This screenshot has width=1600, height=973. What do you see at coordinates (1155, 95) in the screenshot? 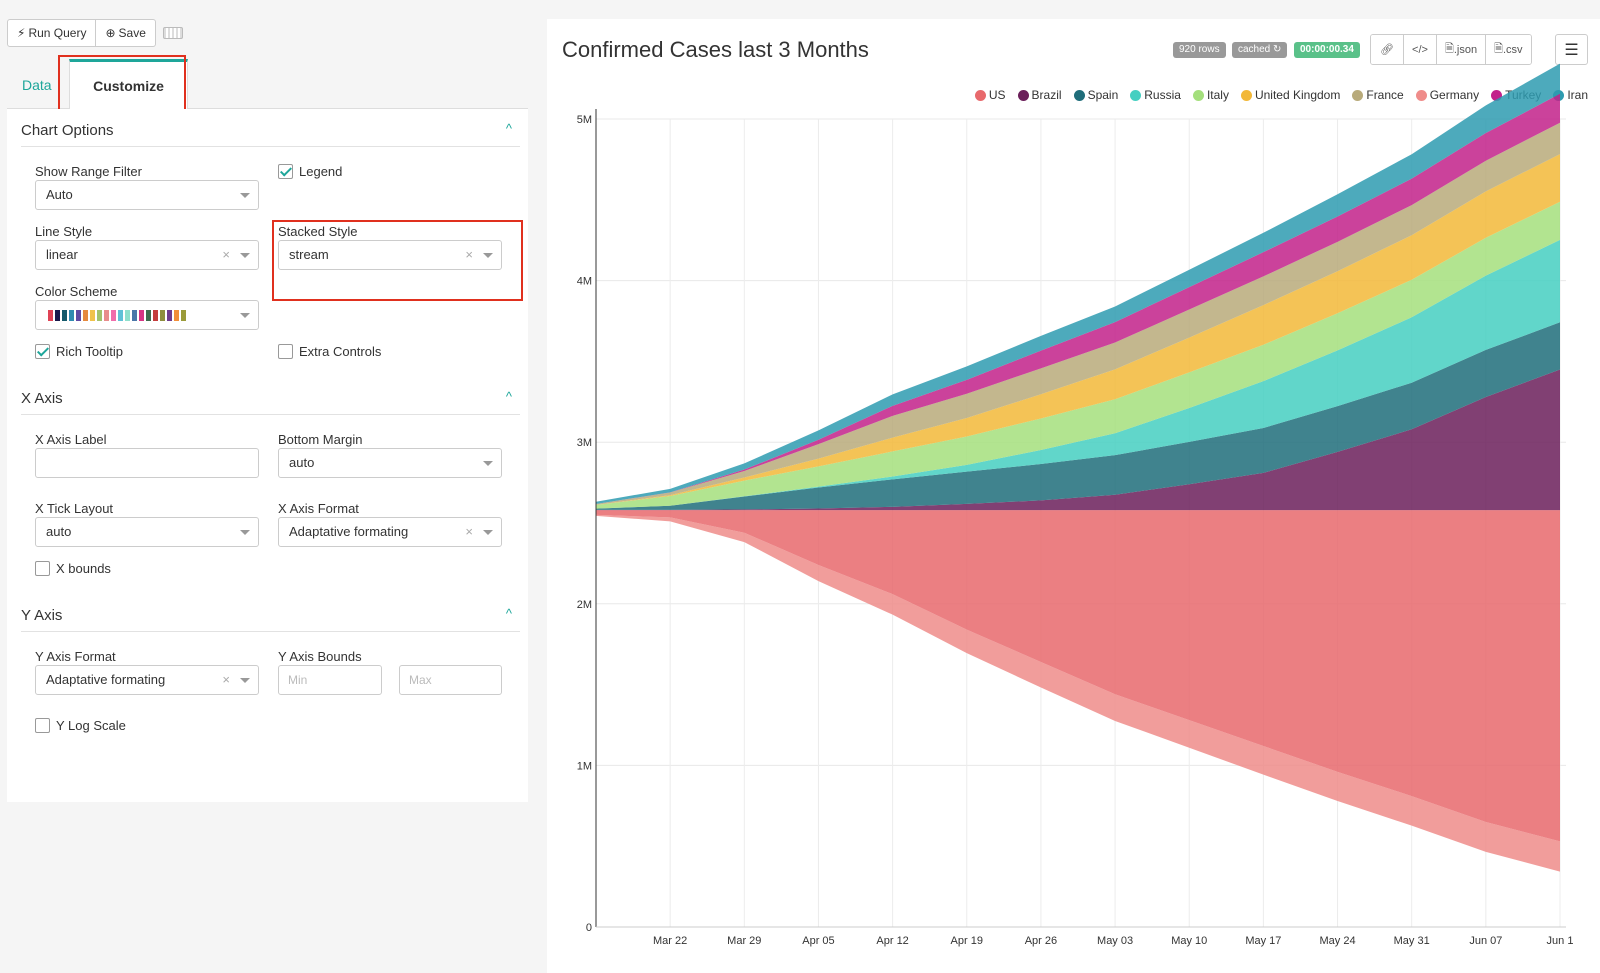
I see `legend-item: Russia` at bounding box center [1155, 95].